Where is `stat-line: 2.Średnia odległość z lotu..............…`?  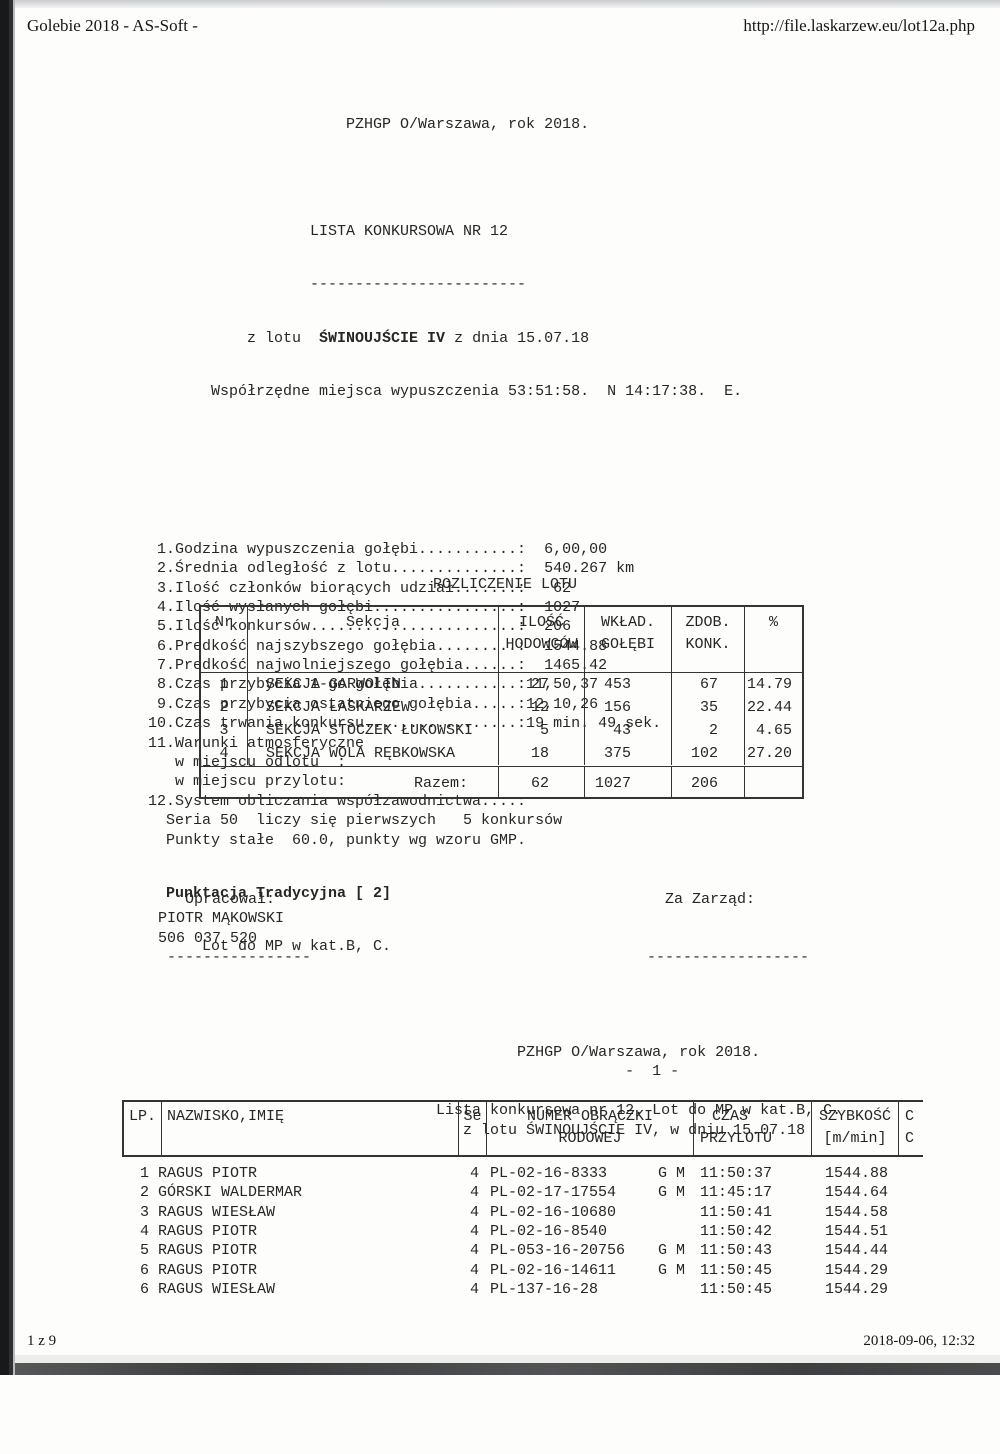
stat-line: 2.Średnia odległość z lotu..............… is located at coordinates (391, 569).